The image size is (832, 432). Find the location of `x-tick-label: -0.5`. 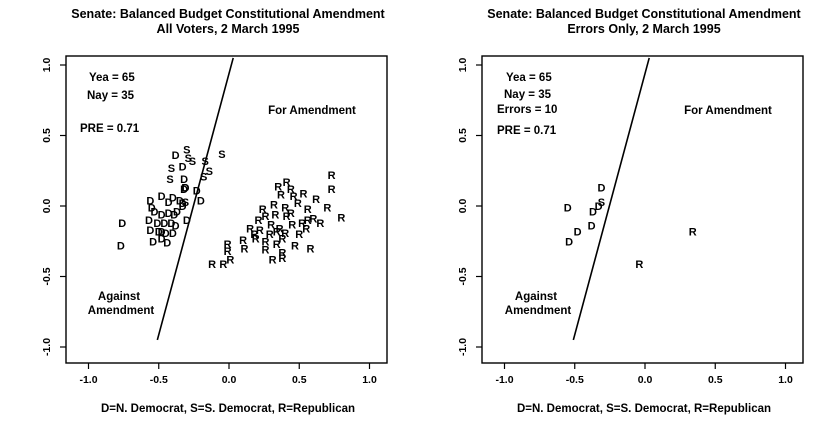

x-tick-label: -0.5 is located at coordinates (159, 380).